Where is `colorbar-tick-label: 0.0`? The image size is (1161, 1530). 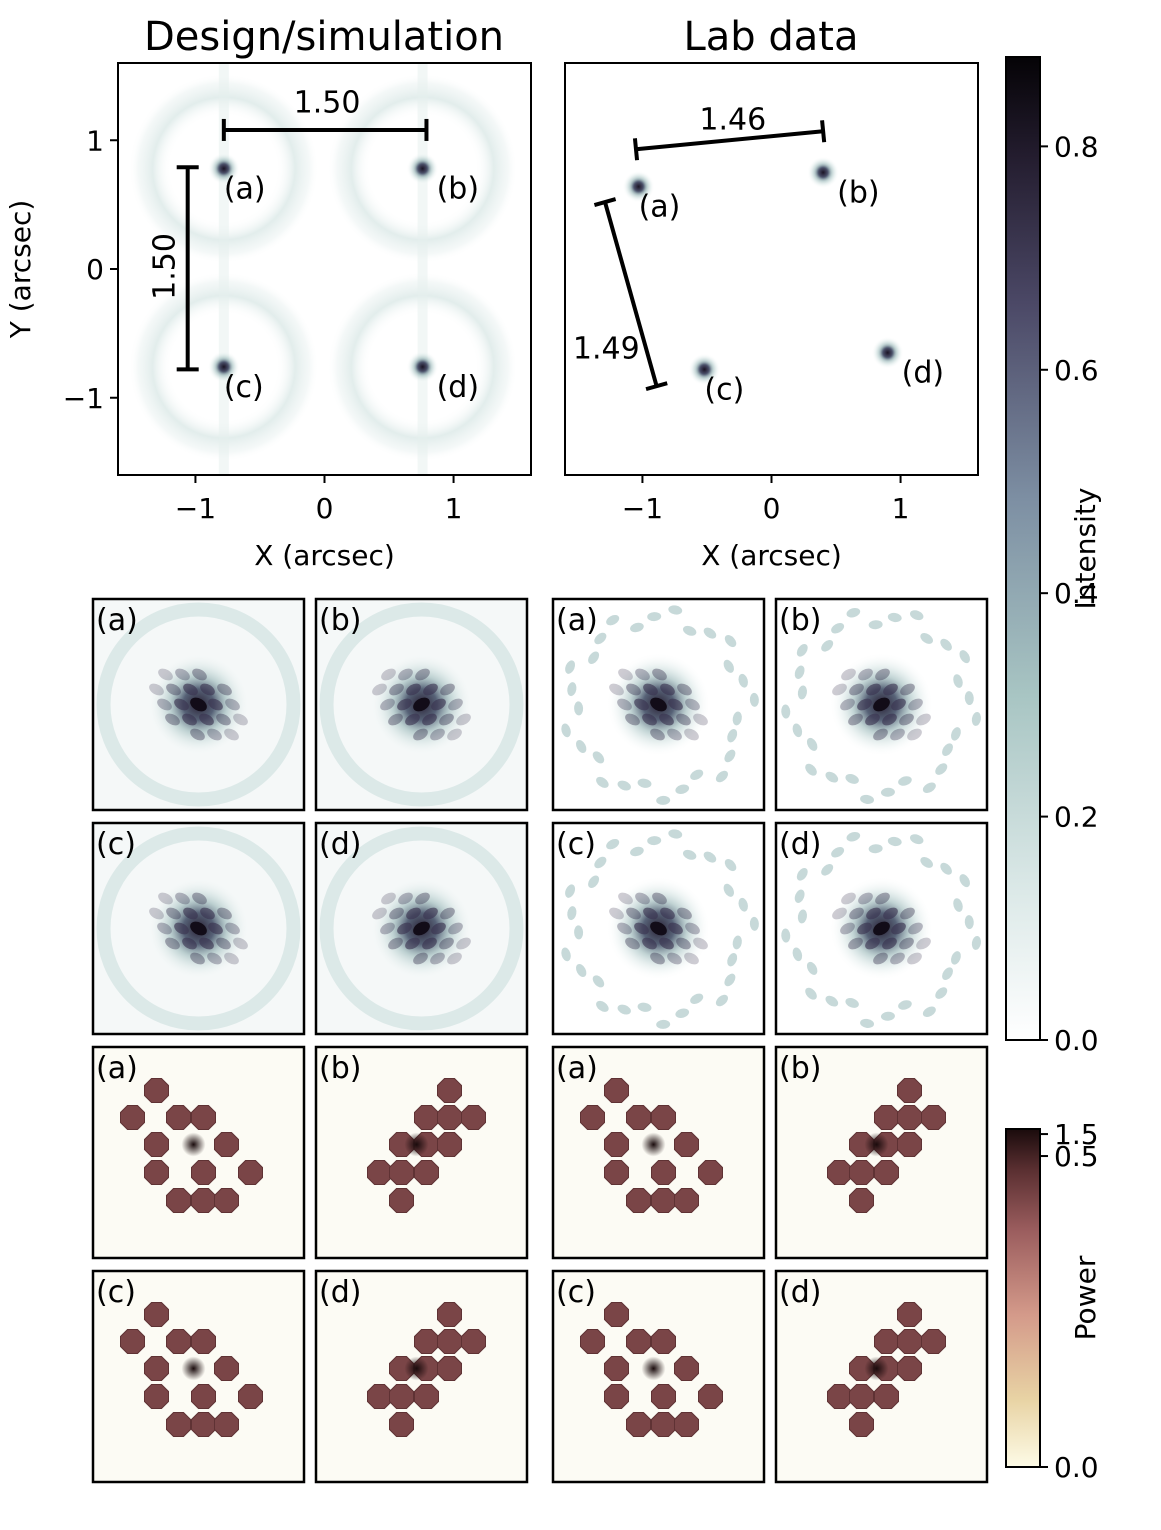
colorbar-tick-label: 0.0 is located at coordinates (1076, 1467).